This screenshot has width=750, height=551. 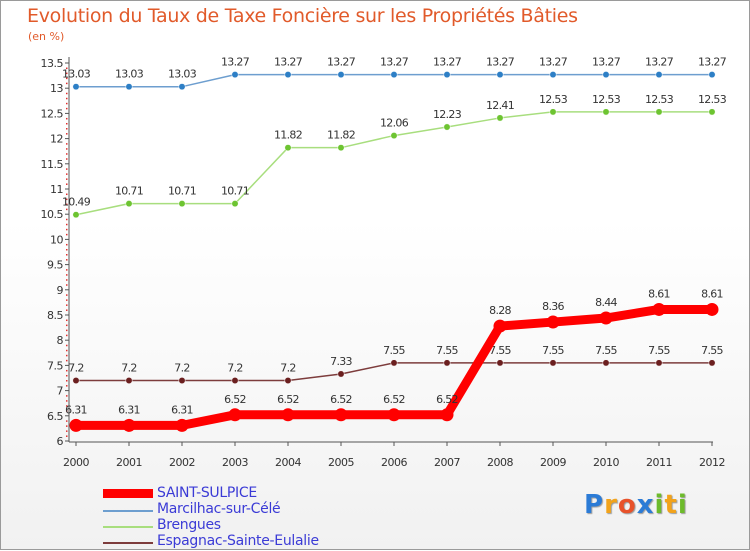 I want to click on legend-label: SAINT-SULPICE, so click(x=207, y=493).